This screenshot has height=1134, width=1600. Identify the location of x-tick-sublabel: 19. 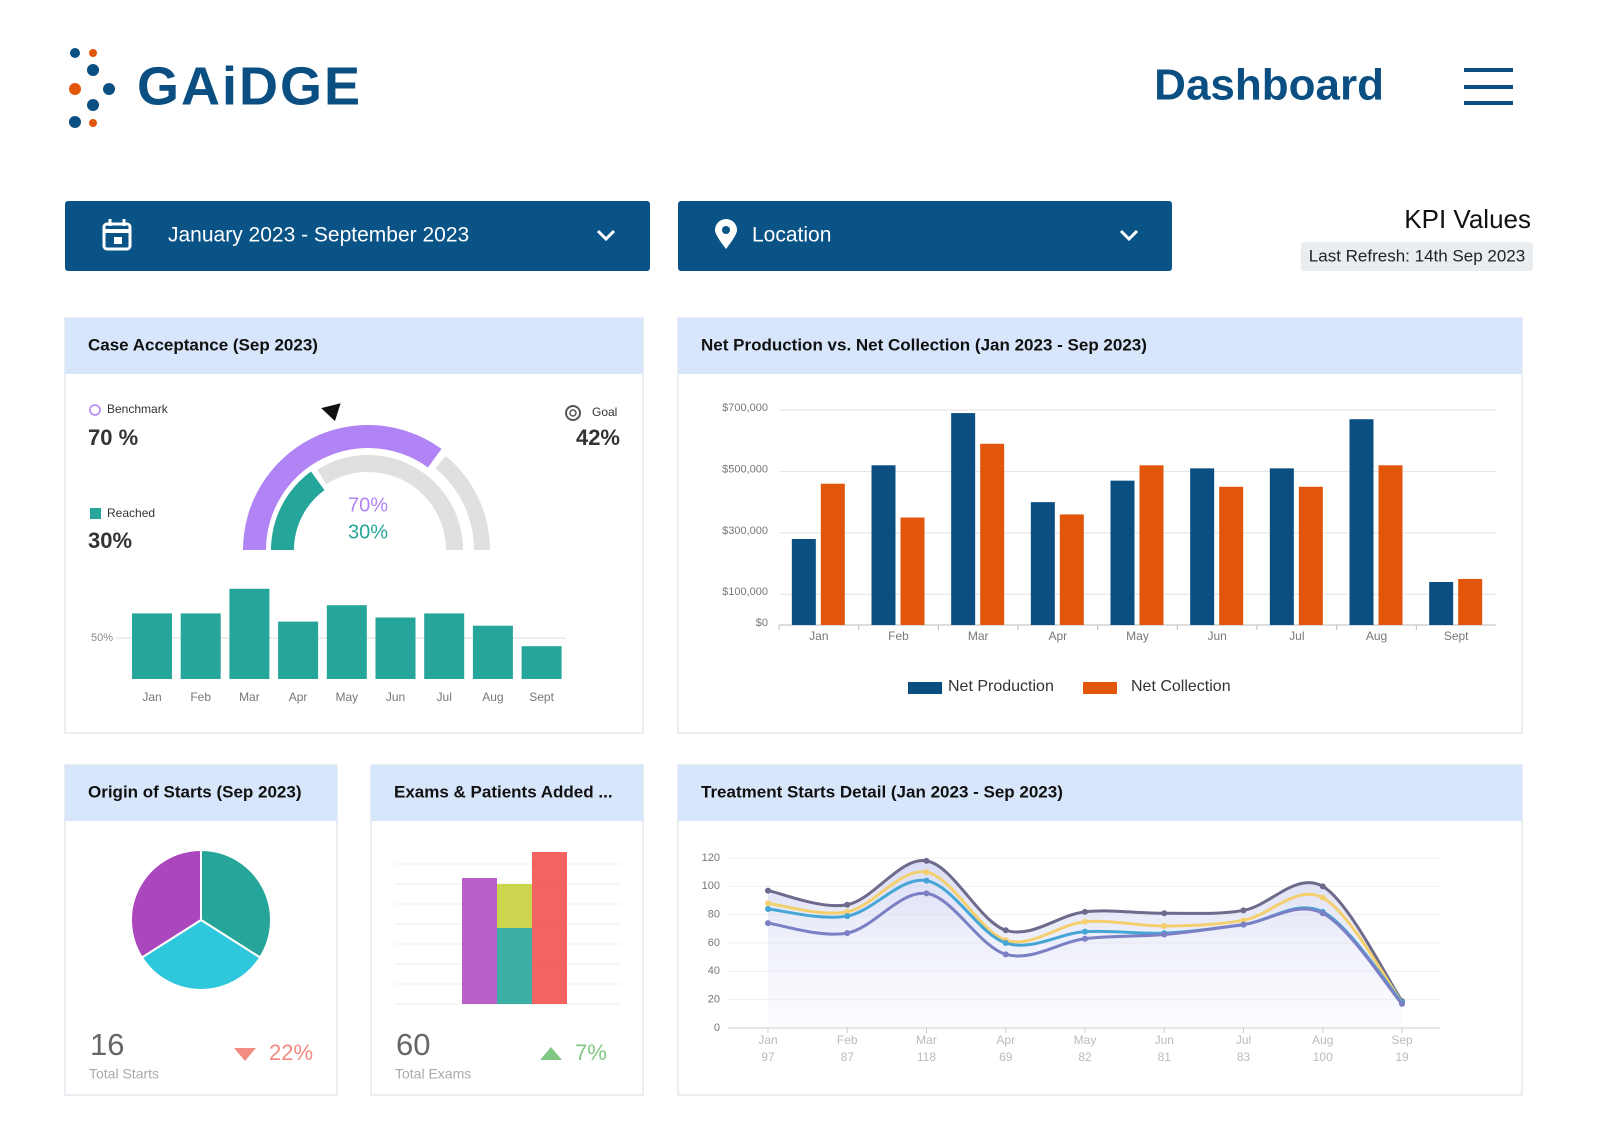
(1402, 1057).